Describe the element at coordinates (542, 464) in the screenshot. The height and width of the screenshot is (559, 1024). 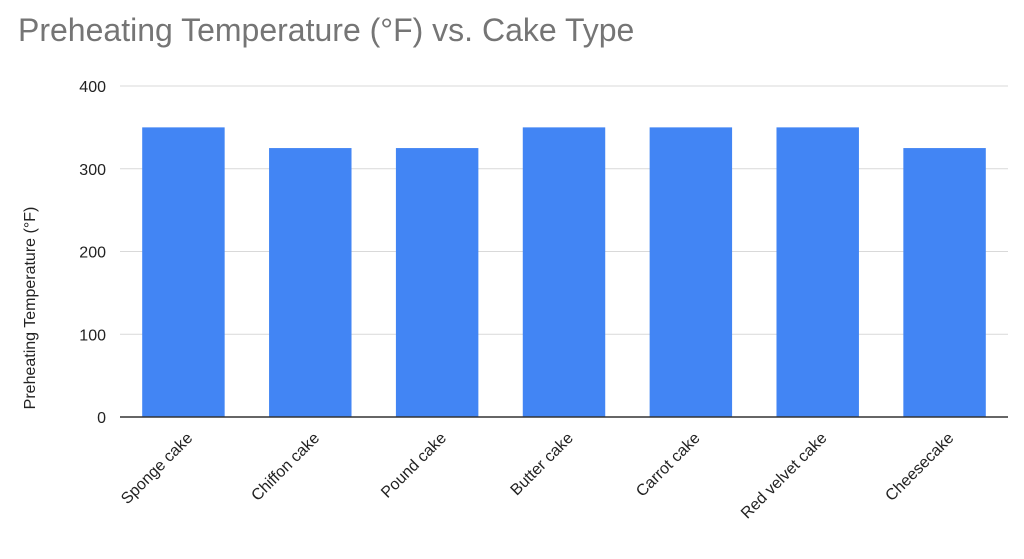
I see `x-tick-label: Butter cake` at that location.